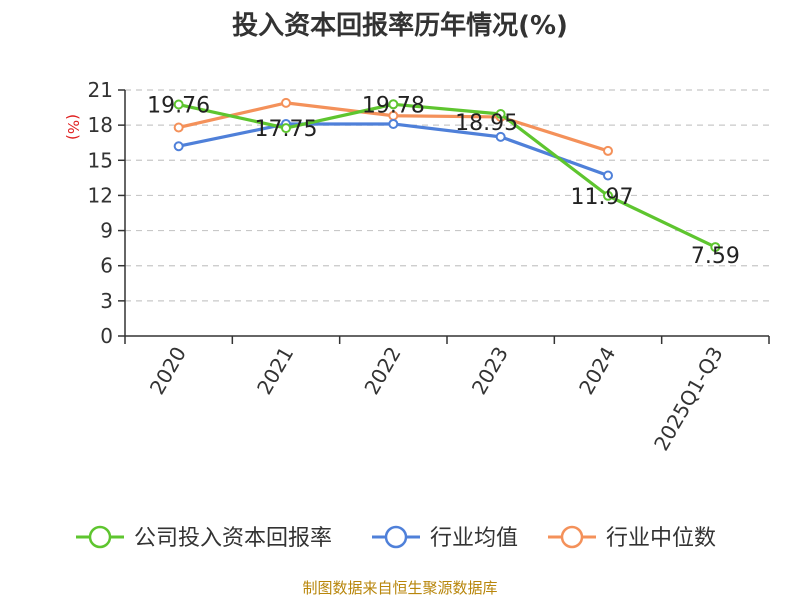 This screenshot has width=800, height=600. What do you see at coordinates (106, 336) in the screenshot?
I see `y-tick-label: 0` at bounding box center [106, 336].